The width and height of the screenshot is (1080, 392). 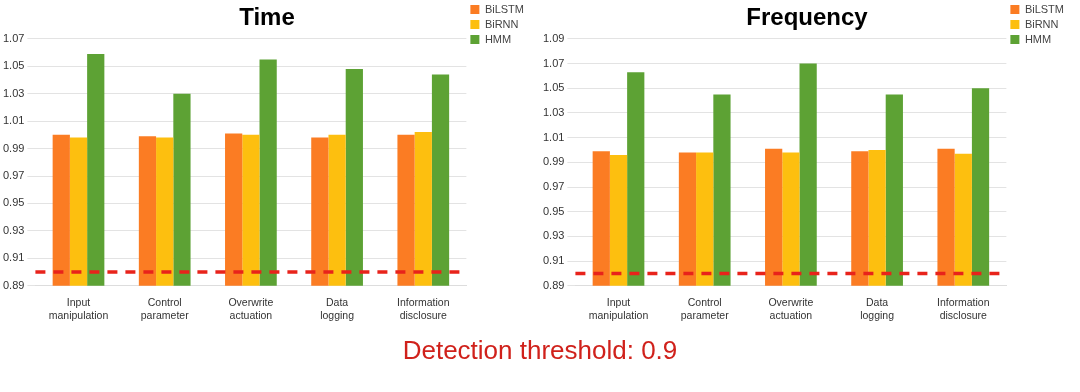 What do you see at coordinates (540, 350) in the screenshot?
I see `text: Detection threshold: 0.9` at bounding box center [540, 350].